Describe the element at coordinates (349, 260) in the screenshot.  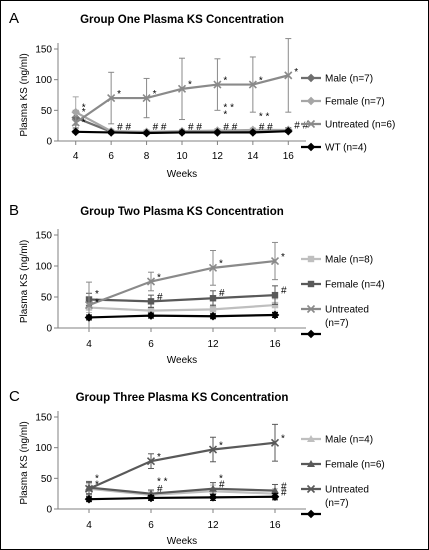
I see `legend-label: Male (n=8)` at that location.